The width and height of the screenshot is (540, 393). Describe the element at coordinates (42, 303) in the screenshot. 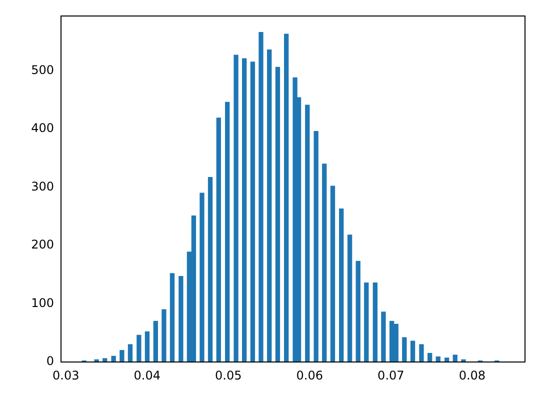

I see `y-tick-label: 100` at that location.